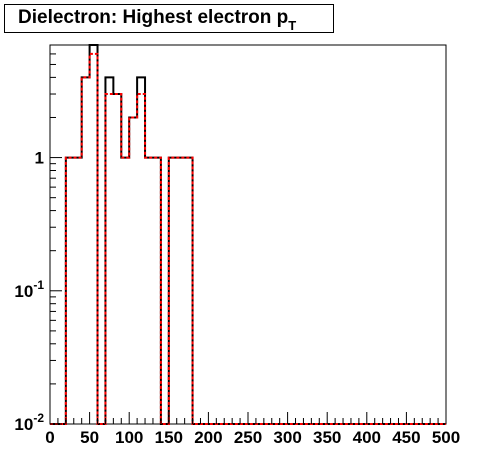 This screenshot has width=496, height=472. I want to click on x-tick-label: 300, so click(287, 437).